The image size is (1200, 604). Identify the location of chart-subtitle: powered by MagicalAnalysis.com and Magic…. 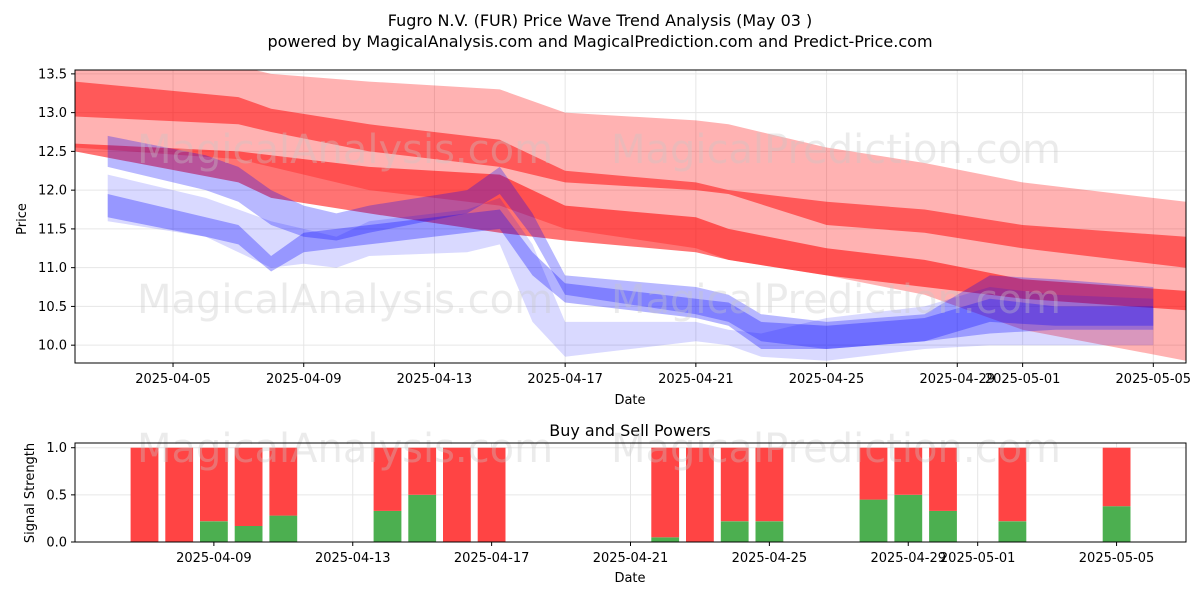
(599, 41).